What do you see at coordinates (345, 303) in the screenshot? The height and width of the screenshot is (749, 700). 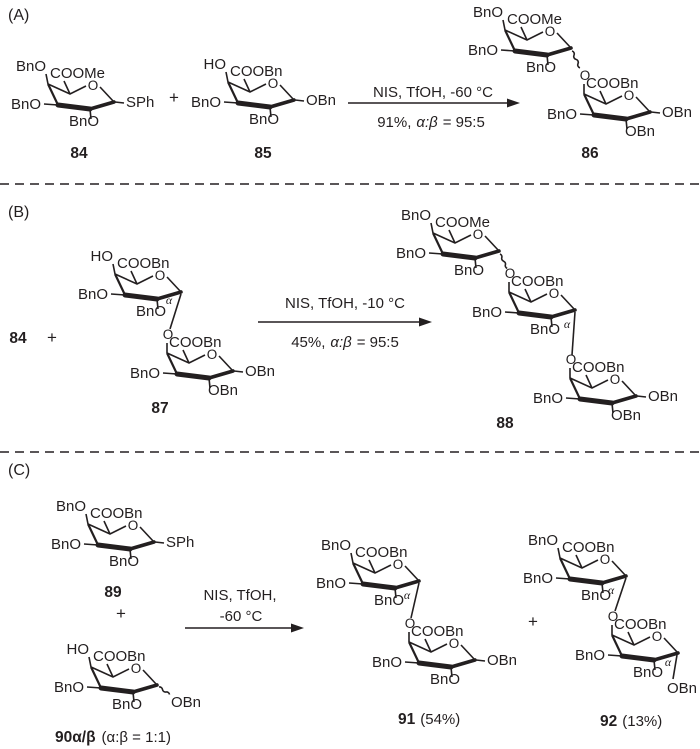 I see `conditions-line1: NIS, TfOH, -10 °C` at bounding box center [345, 303].